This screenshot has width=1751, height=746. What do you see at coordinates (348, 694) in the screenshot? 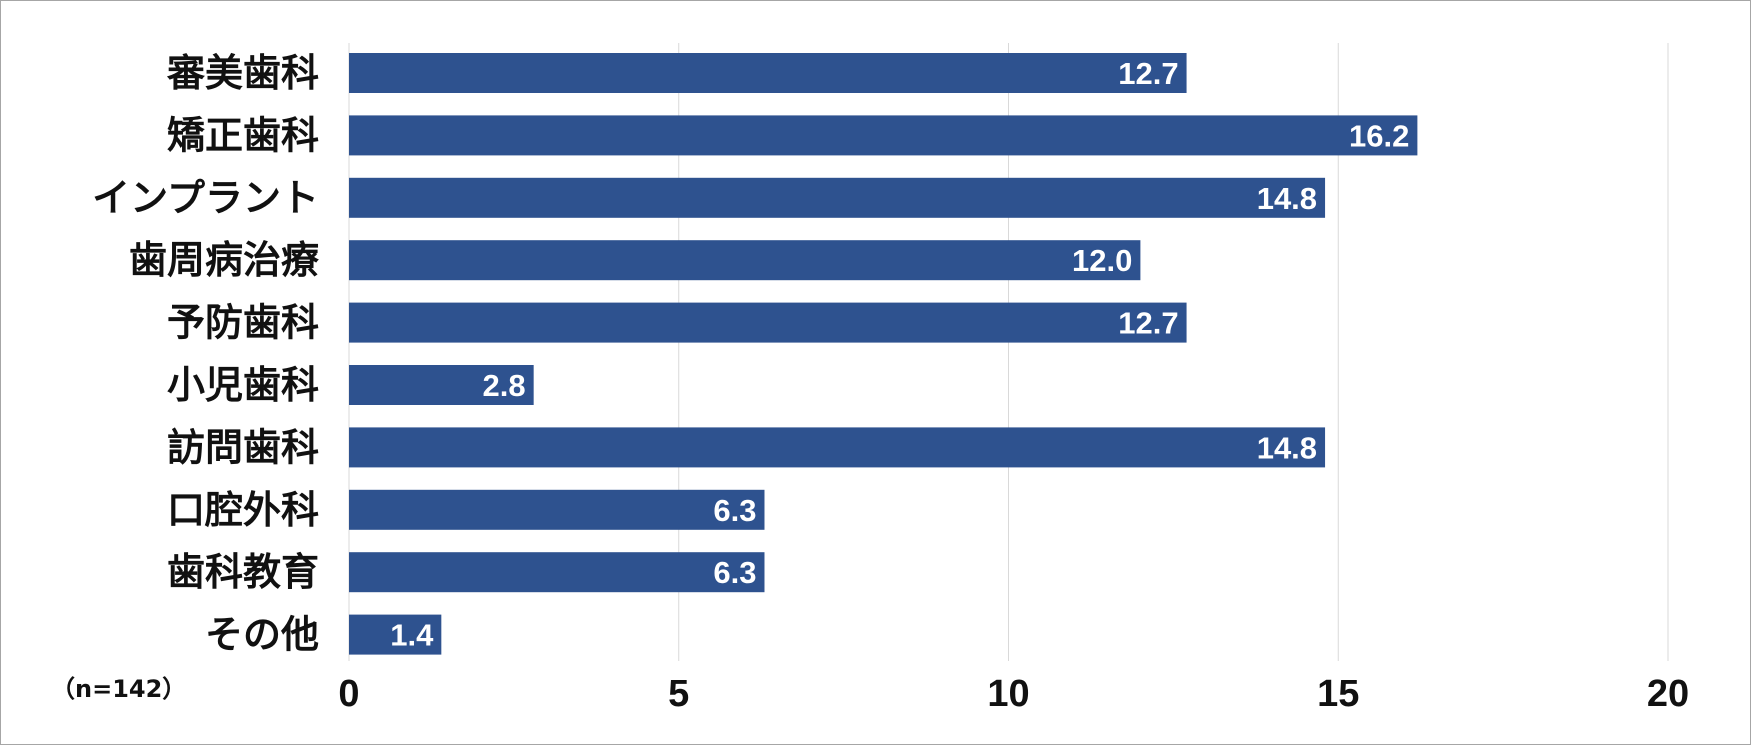
I see `x-tick-label: 0` at bounding box center [348, 694].